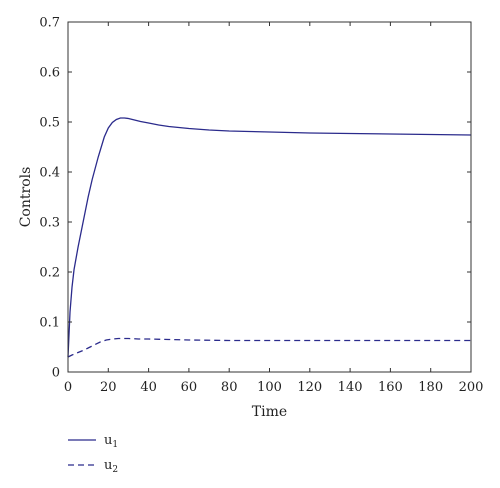  Describe the element at coordinates (269, 347) in the screenshot. I see `series-line-u2` at that location.